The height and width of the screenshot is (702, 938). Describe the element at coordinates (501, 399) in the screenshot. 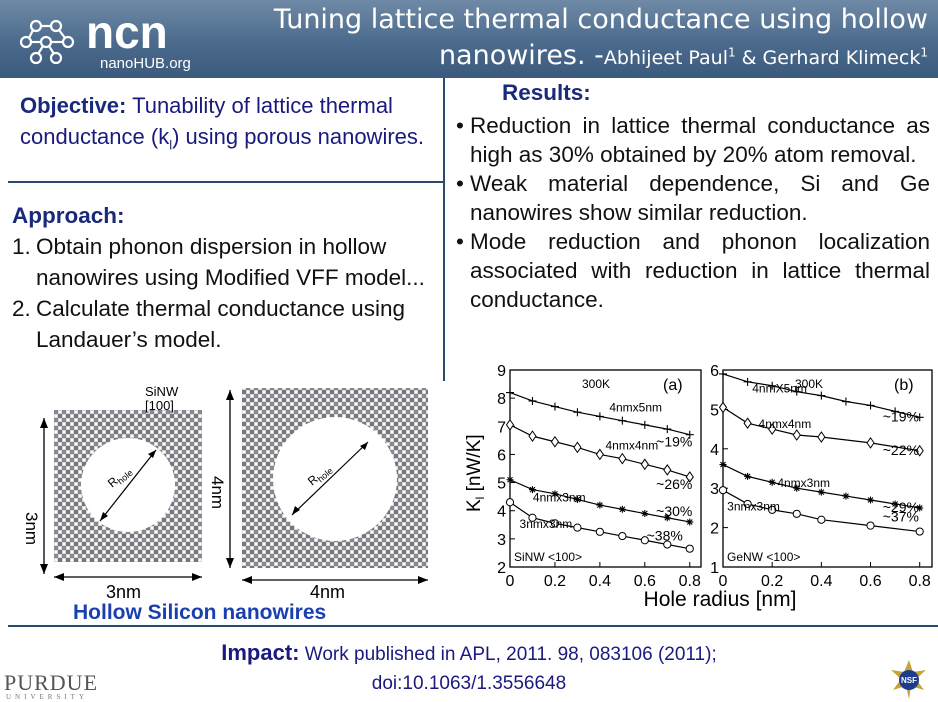

I see `y-tick-label: 8` at that location.